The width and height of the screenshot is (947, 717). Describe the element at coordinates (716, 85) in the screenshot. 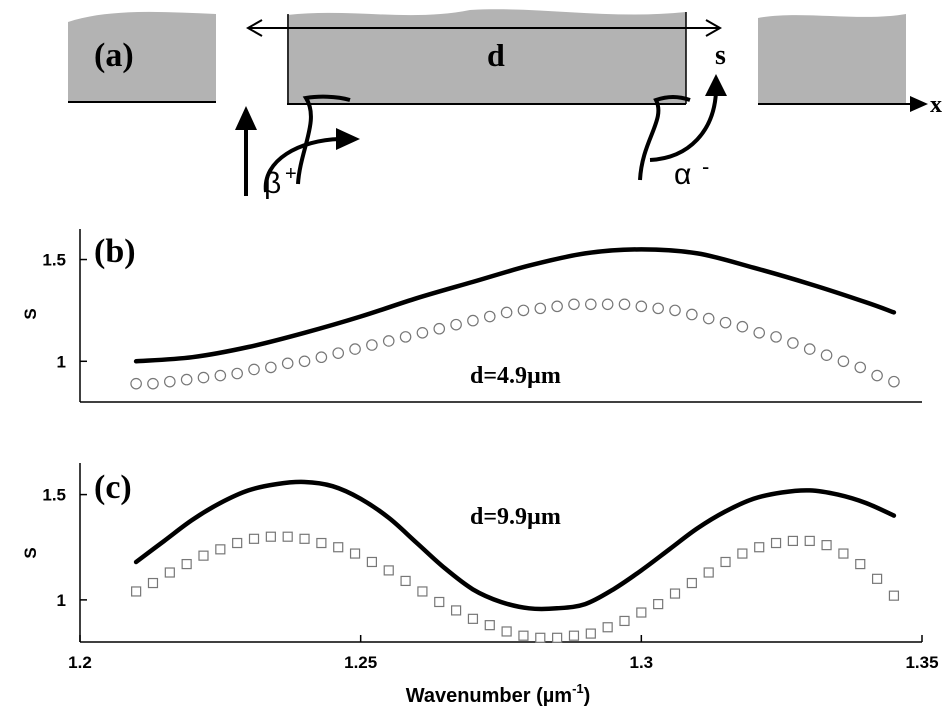

I see `alpha-arrowhead` at that location.